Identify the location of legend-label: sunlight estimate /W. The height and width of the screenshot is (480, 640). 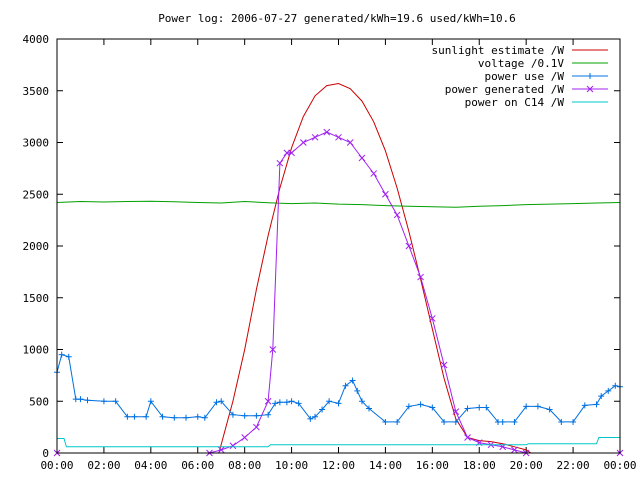
(498, 50).